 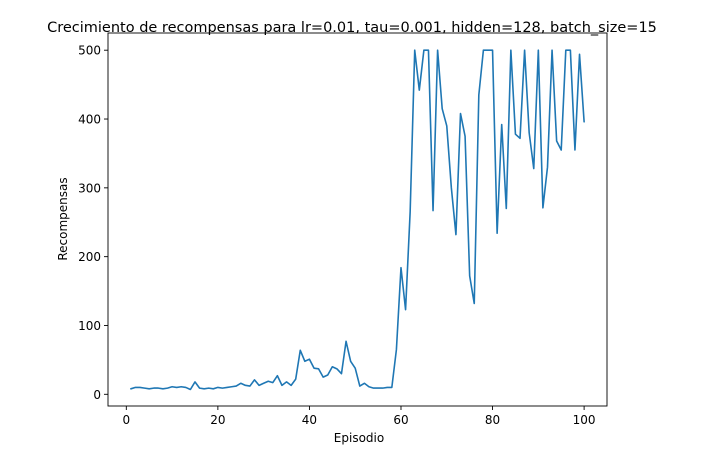 I want to click on y-tick-label: 200, so click(x=89, y=257).